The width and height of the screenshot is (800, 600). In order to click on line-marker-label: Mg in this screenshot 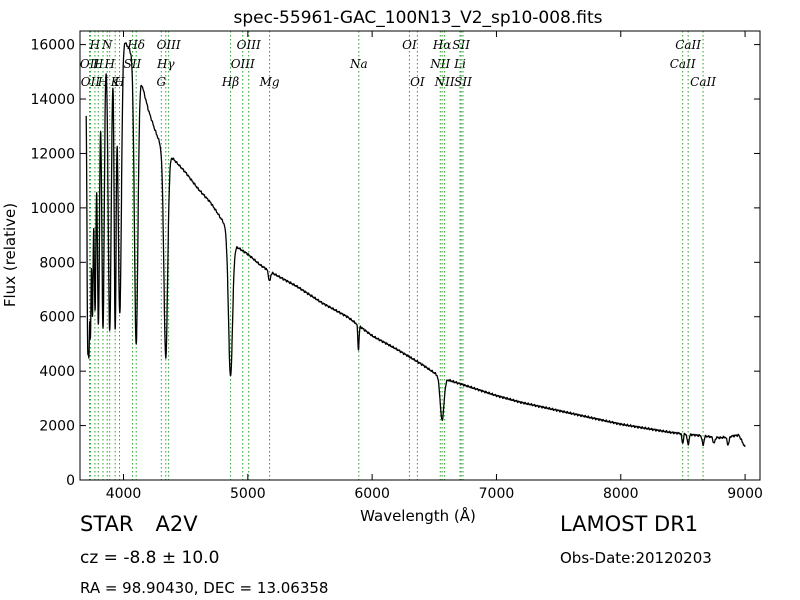, I will do `click(269, 82)`.